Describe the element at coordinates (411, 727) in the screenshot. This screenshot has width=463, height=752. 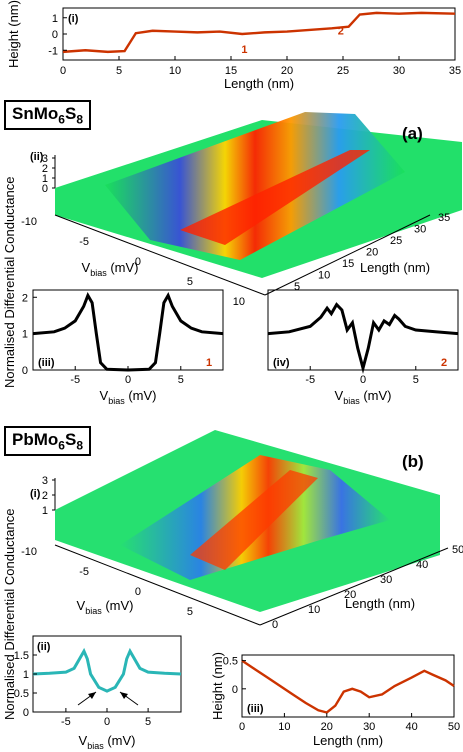
I see `x-tick-label: 40` at that location.